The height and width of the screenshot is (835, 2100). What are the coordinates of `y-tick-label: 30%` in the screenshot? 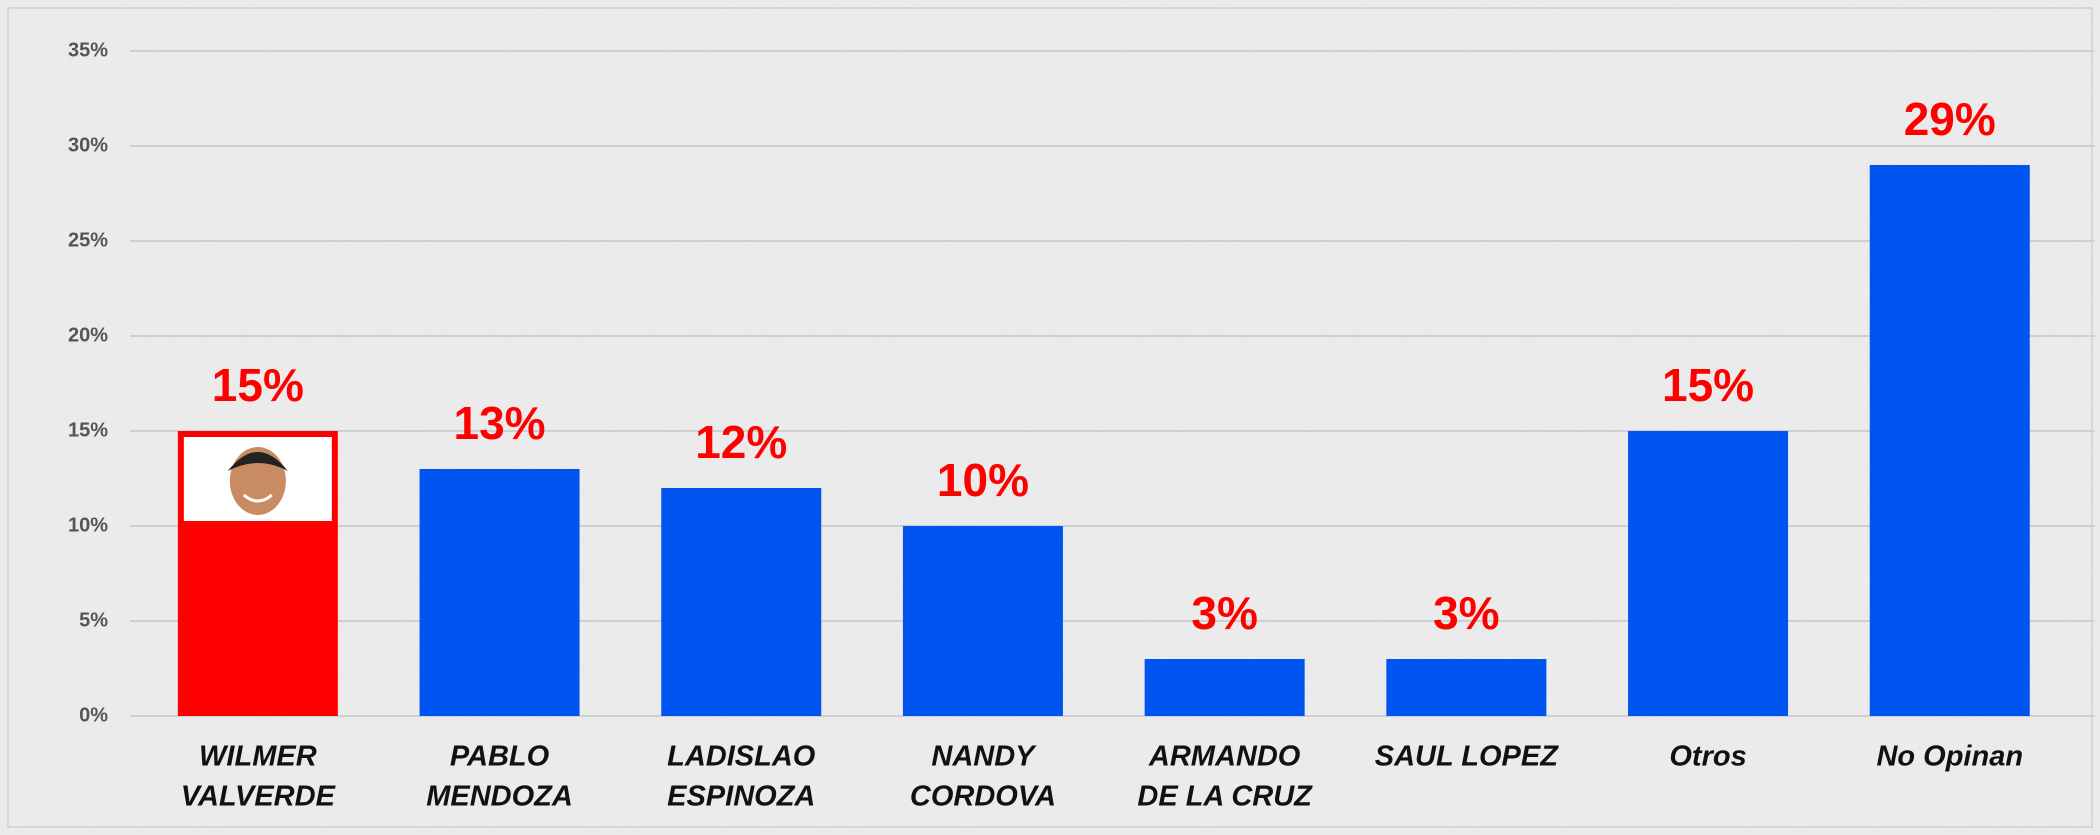 It's located at (88, 145).